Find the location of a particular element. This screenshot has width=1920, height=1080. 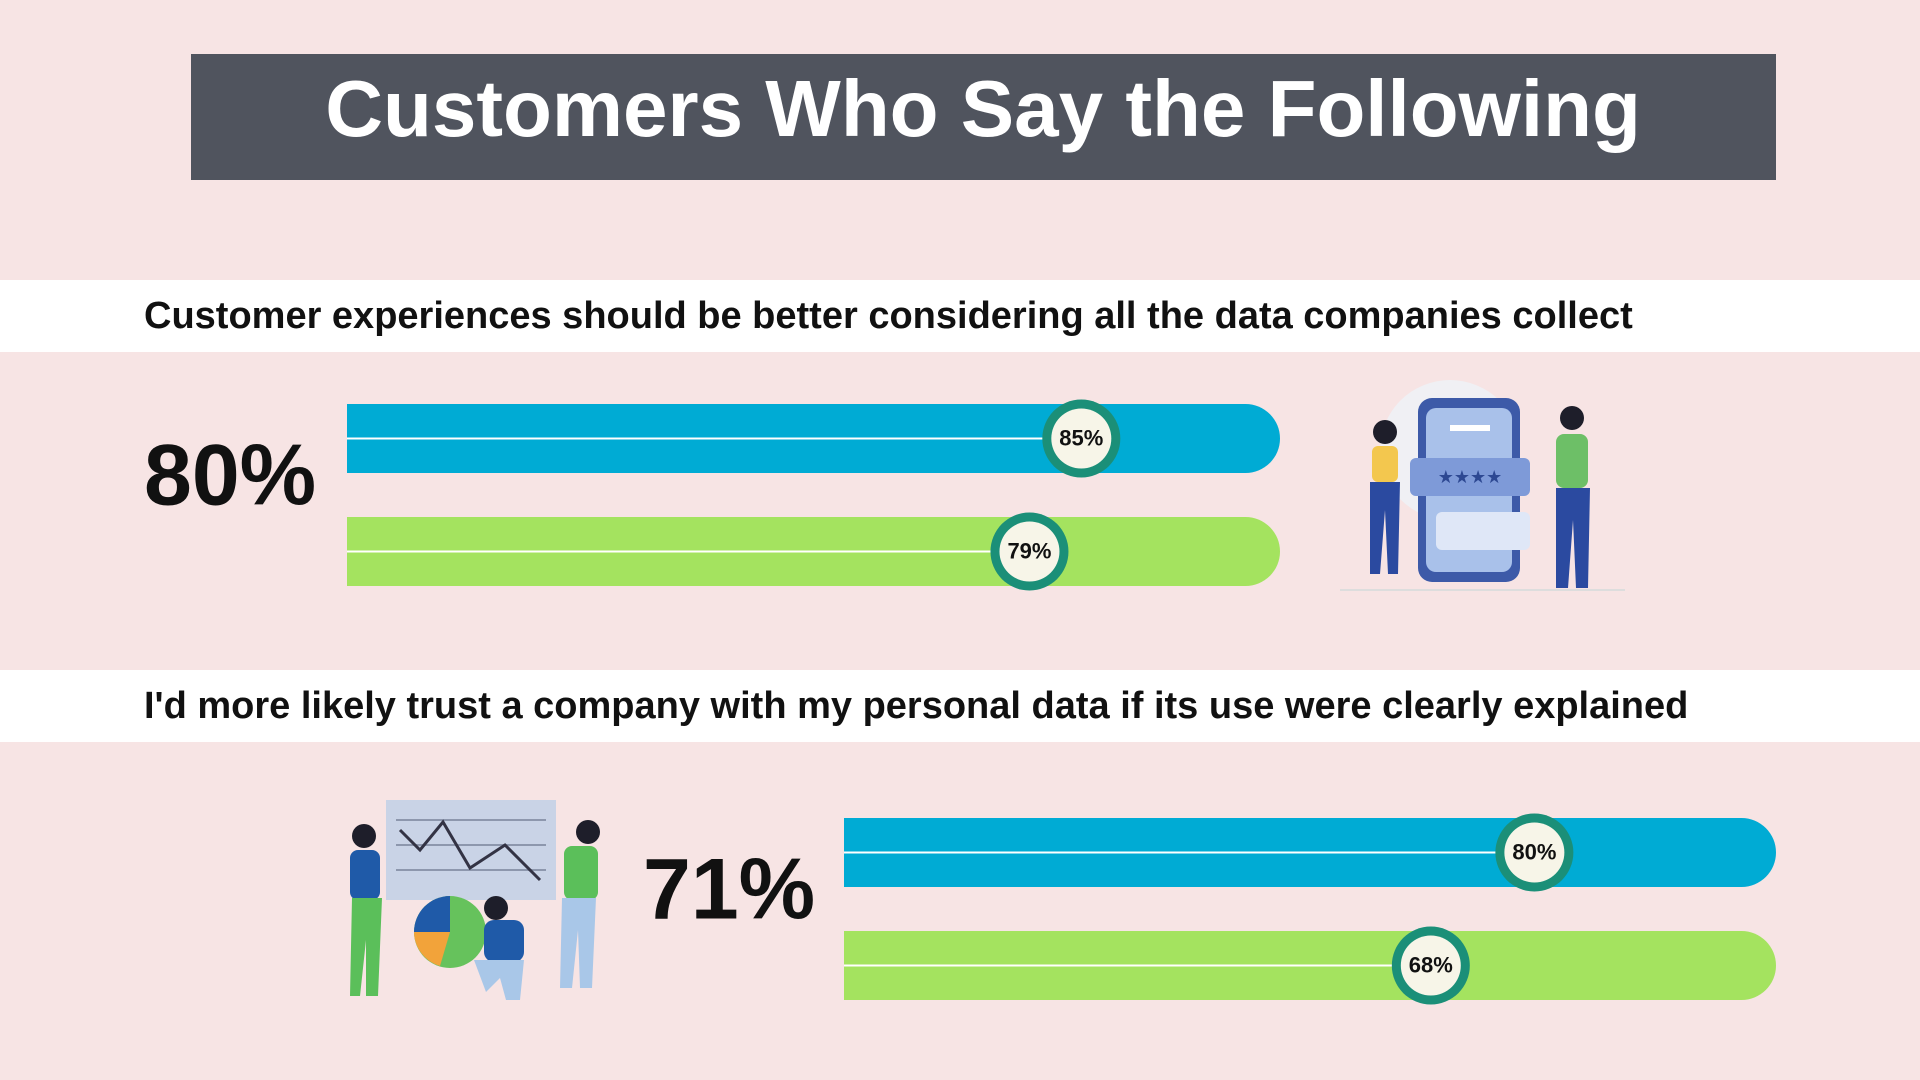

value-label: 80% is located at coordinates (1534, 851).